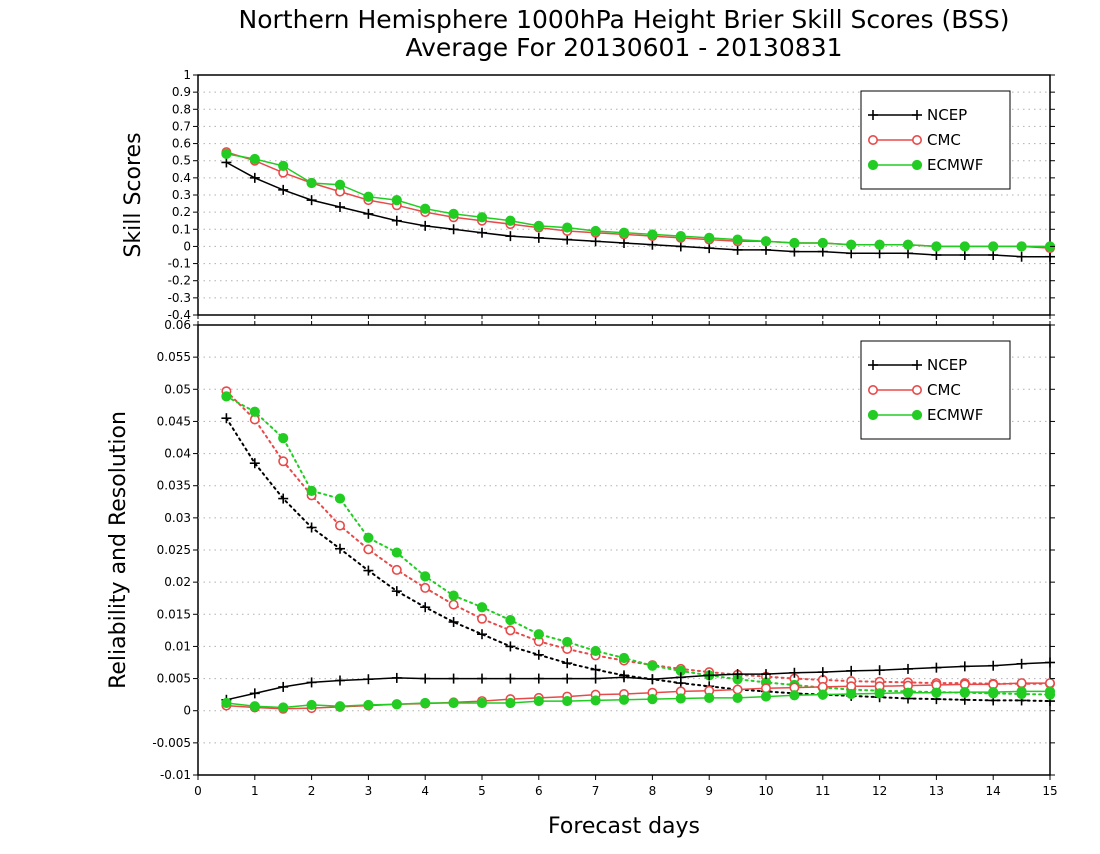 The image size is (1100, 854). I want to click on legend-marker, so click(873, 165).